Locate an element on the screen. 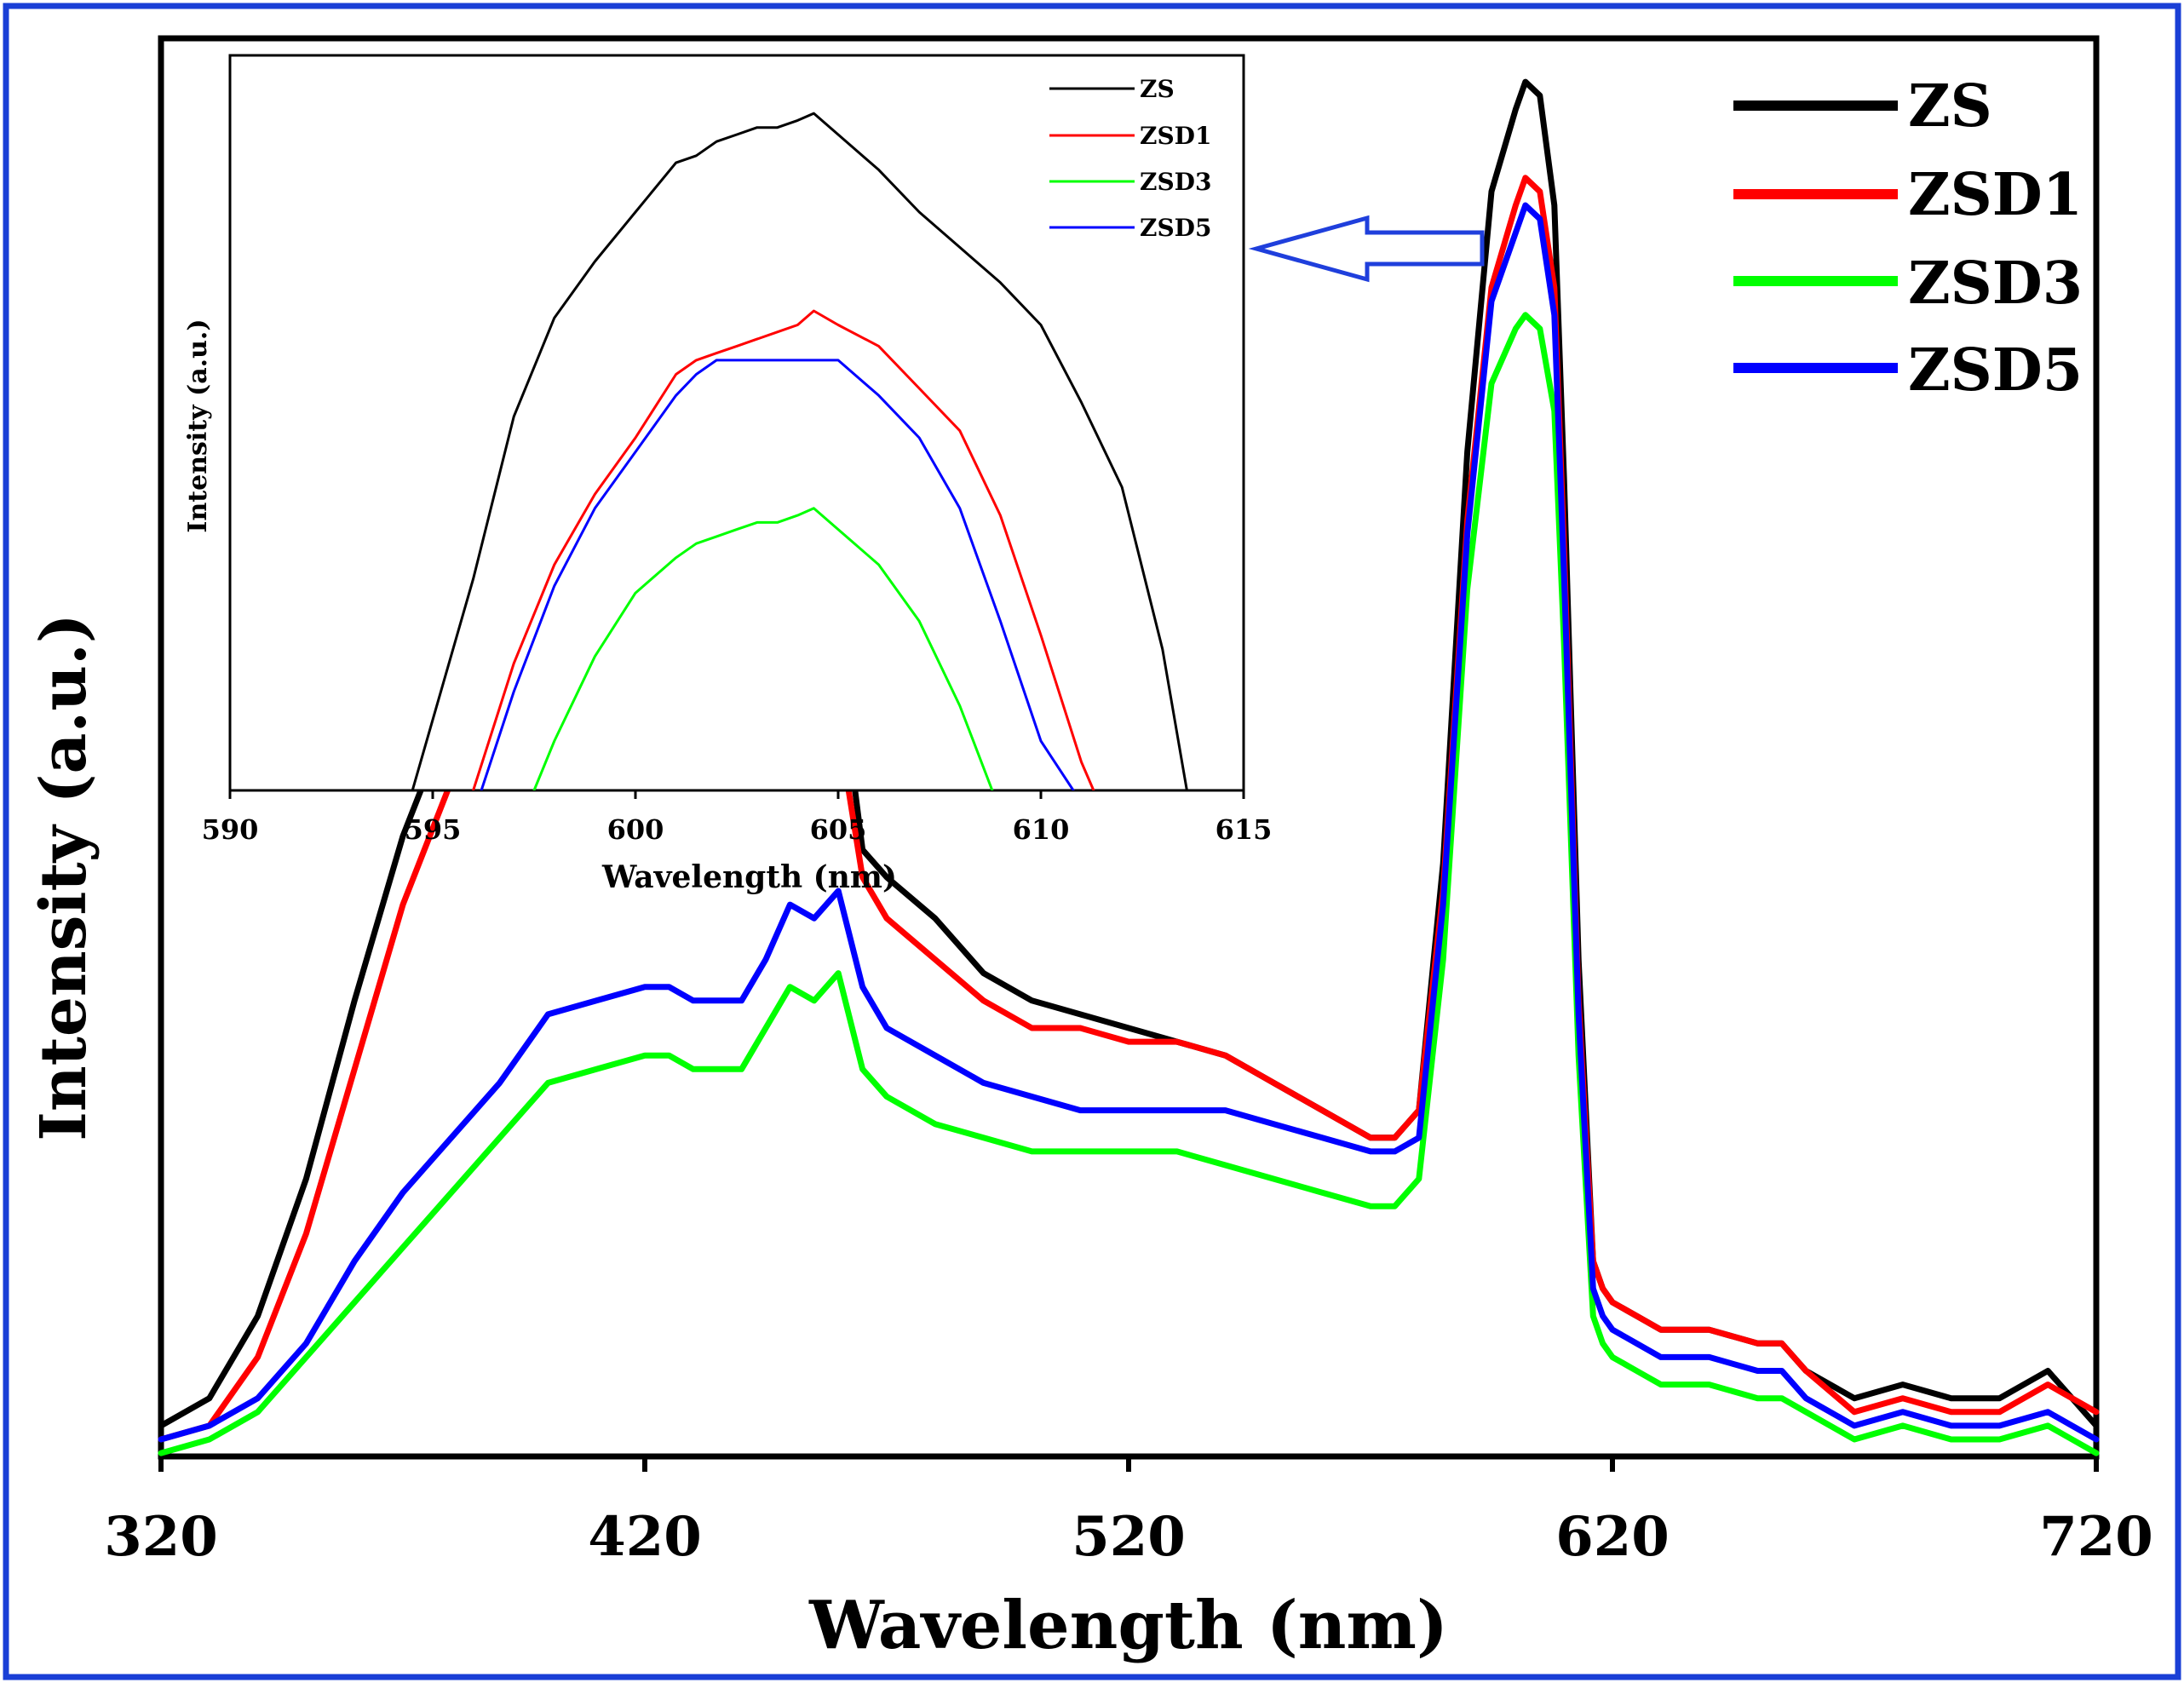 The image size is (2184, 1683). inset-series-line-zsd1 is located at coordinates (783, 549).